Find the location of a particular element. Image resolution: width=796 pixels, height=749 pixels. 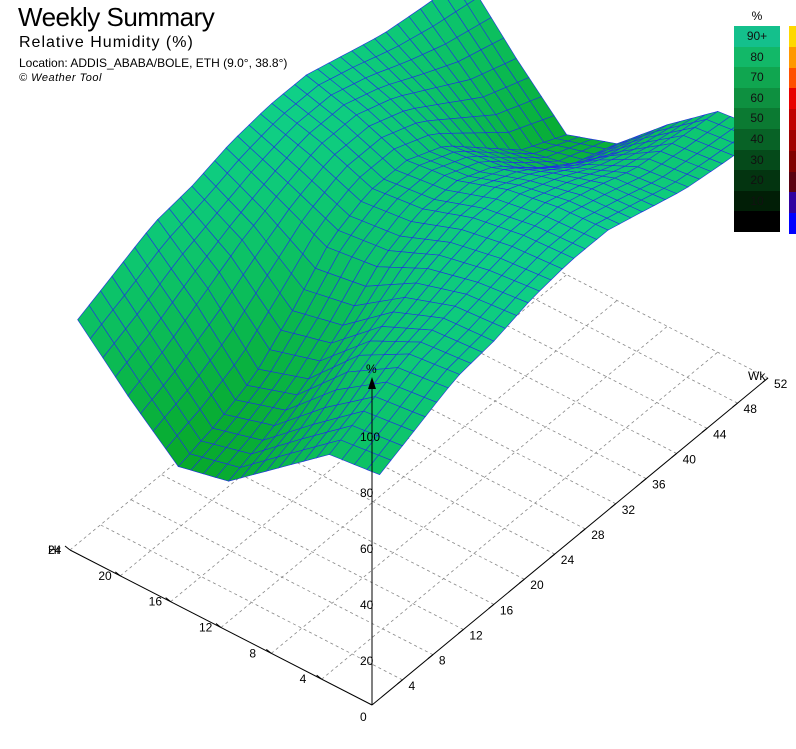

hour-axis-label: Hr is located at coordinates (54, 550).